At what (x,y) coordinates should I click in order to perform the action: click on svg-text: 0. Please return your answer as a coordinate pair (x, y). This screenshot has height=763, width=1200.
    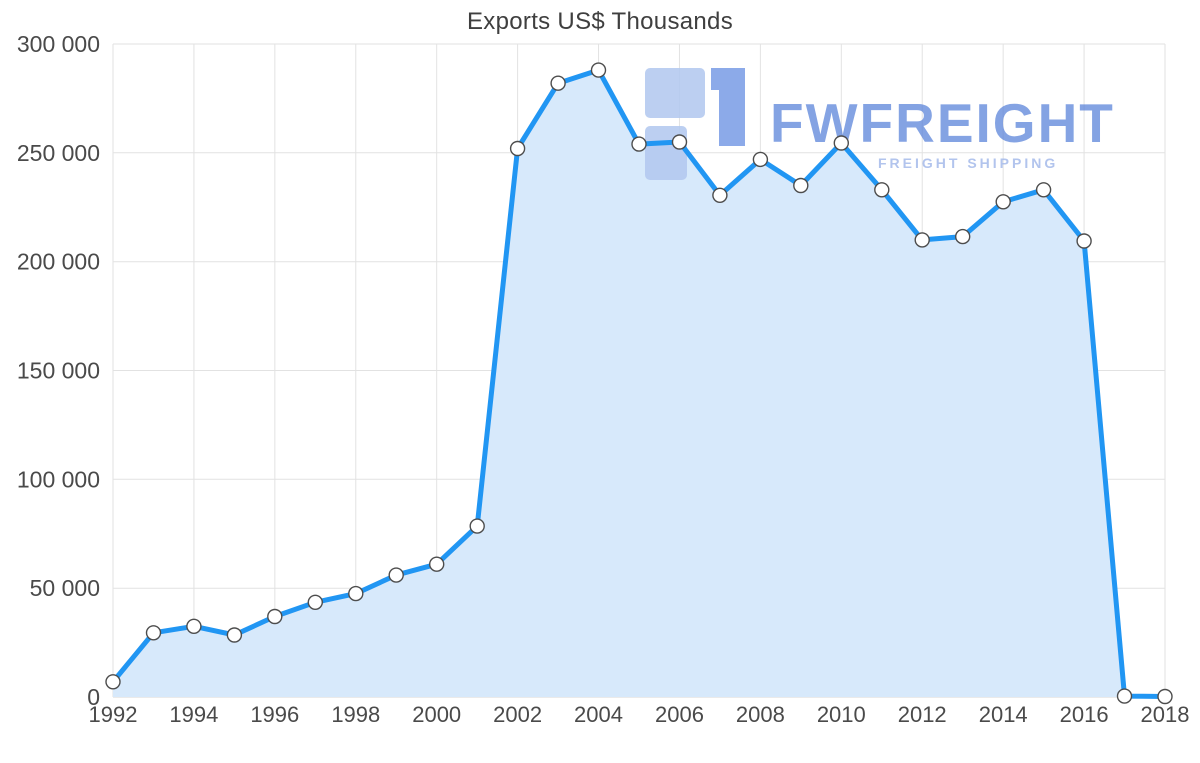
    Looking at the image, I should click on (93, 697).